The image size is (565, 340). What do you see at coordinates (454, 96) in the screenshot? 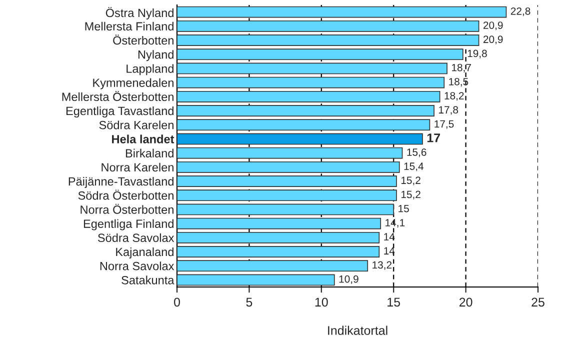
I see `data-label: 18,2` at bounding box center [454, 96].